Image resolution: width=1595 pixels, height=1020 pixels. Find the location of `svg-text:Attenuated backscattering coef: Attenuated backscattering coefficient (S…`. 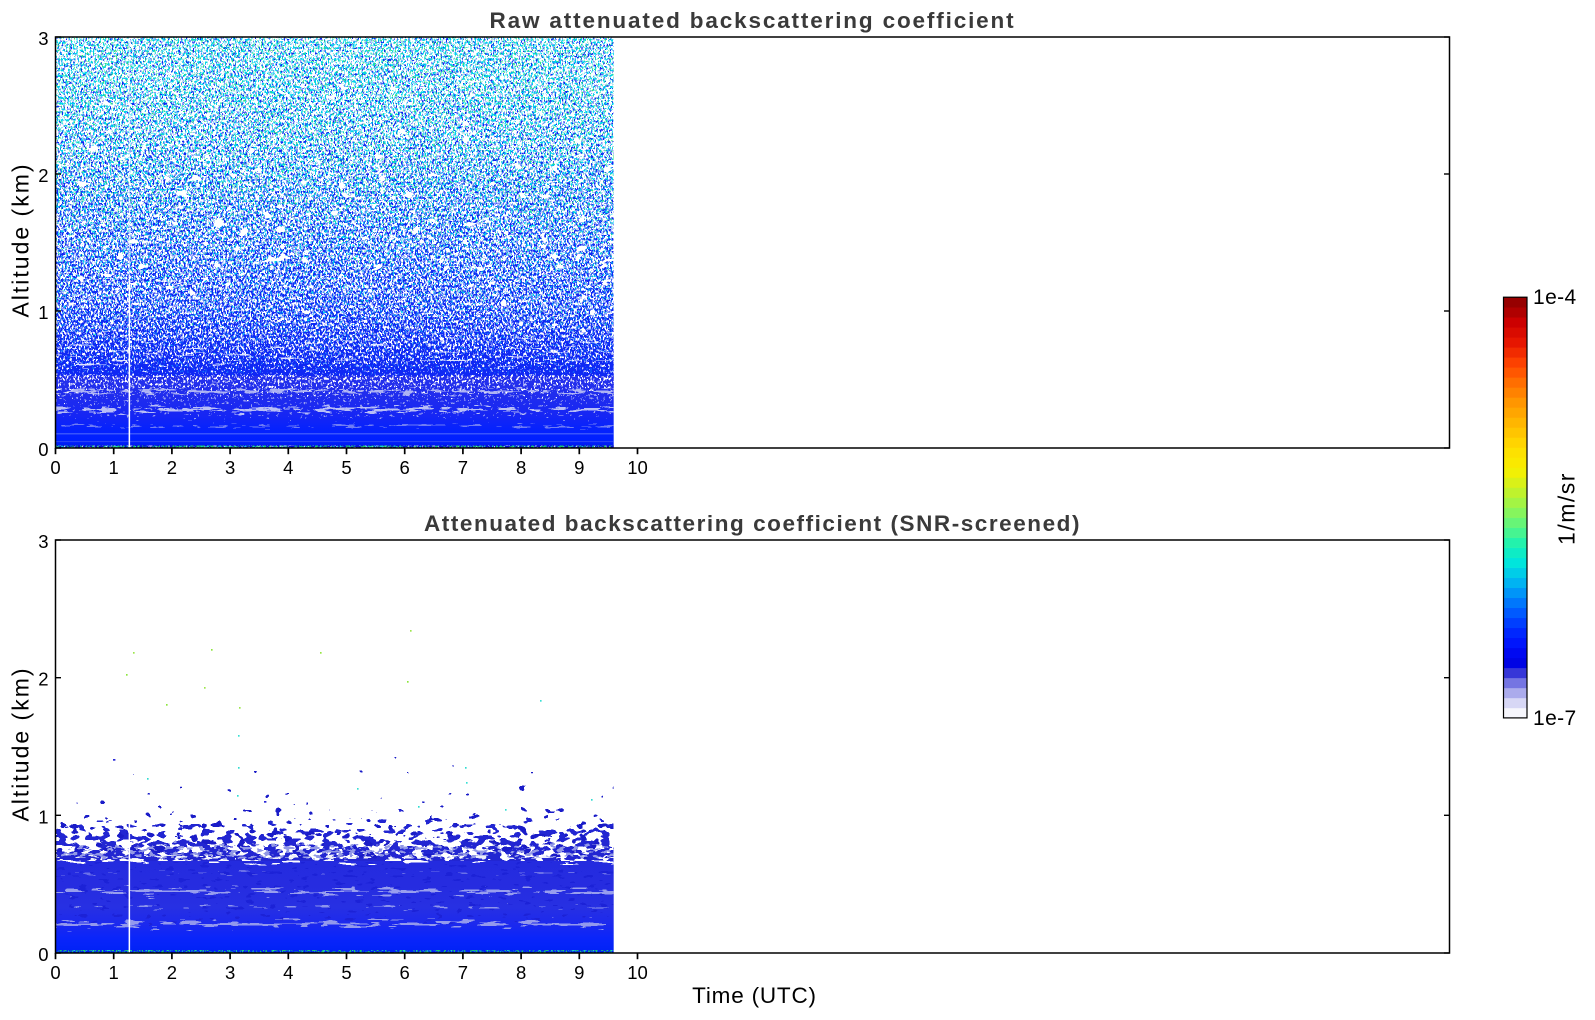

svg-text:Attenuated backscattering coef: Attenuated backscattering coefficient (S… is located at coordinates (752, 523).